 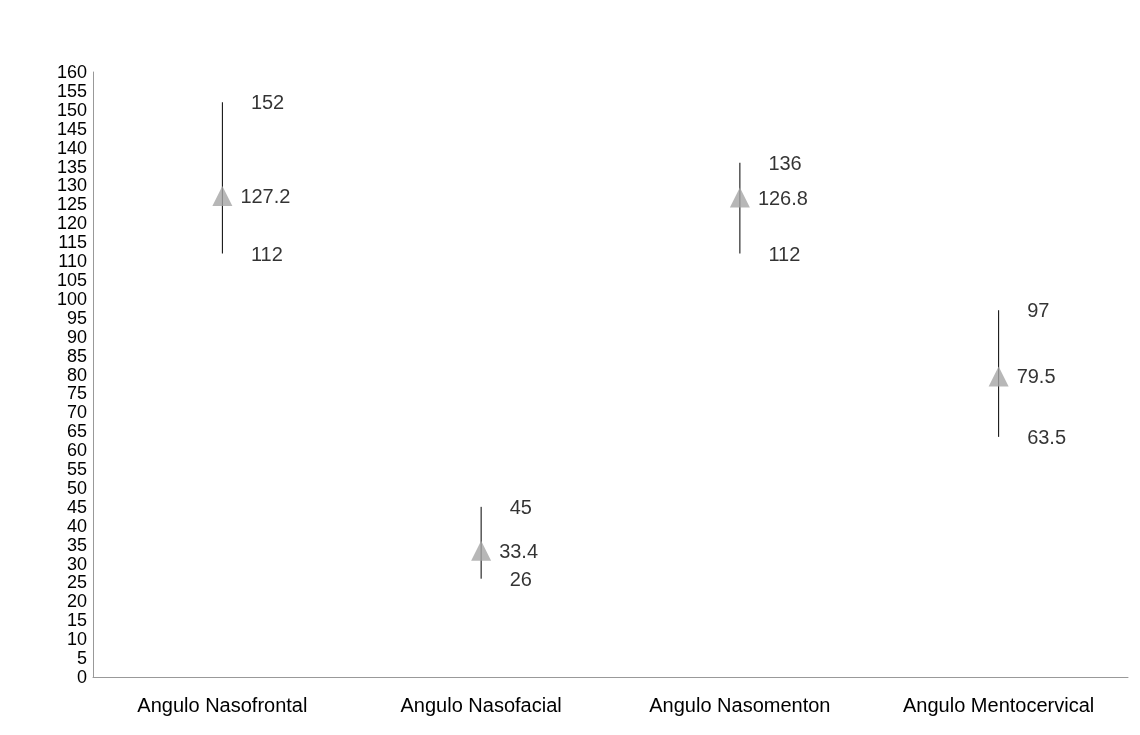 I want to click on annotation: 26, so click(x=520, y=578).